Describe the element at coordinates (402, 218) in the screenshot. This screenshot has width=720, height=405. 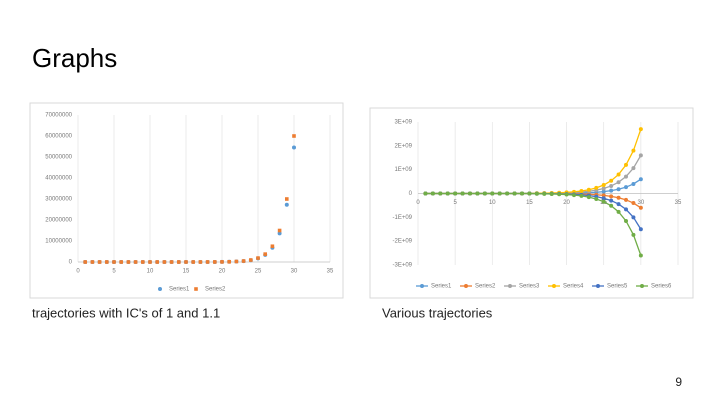
I see `y-tick-label: -1E+09` at that location.